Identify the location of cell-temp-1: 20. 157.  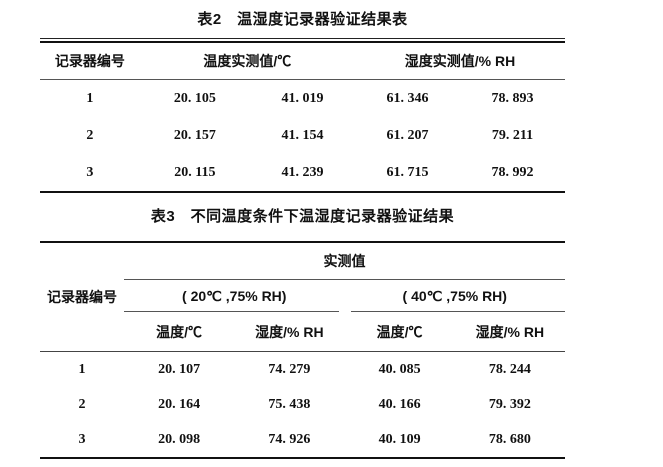
(194, 135).